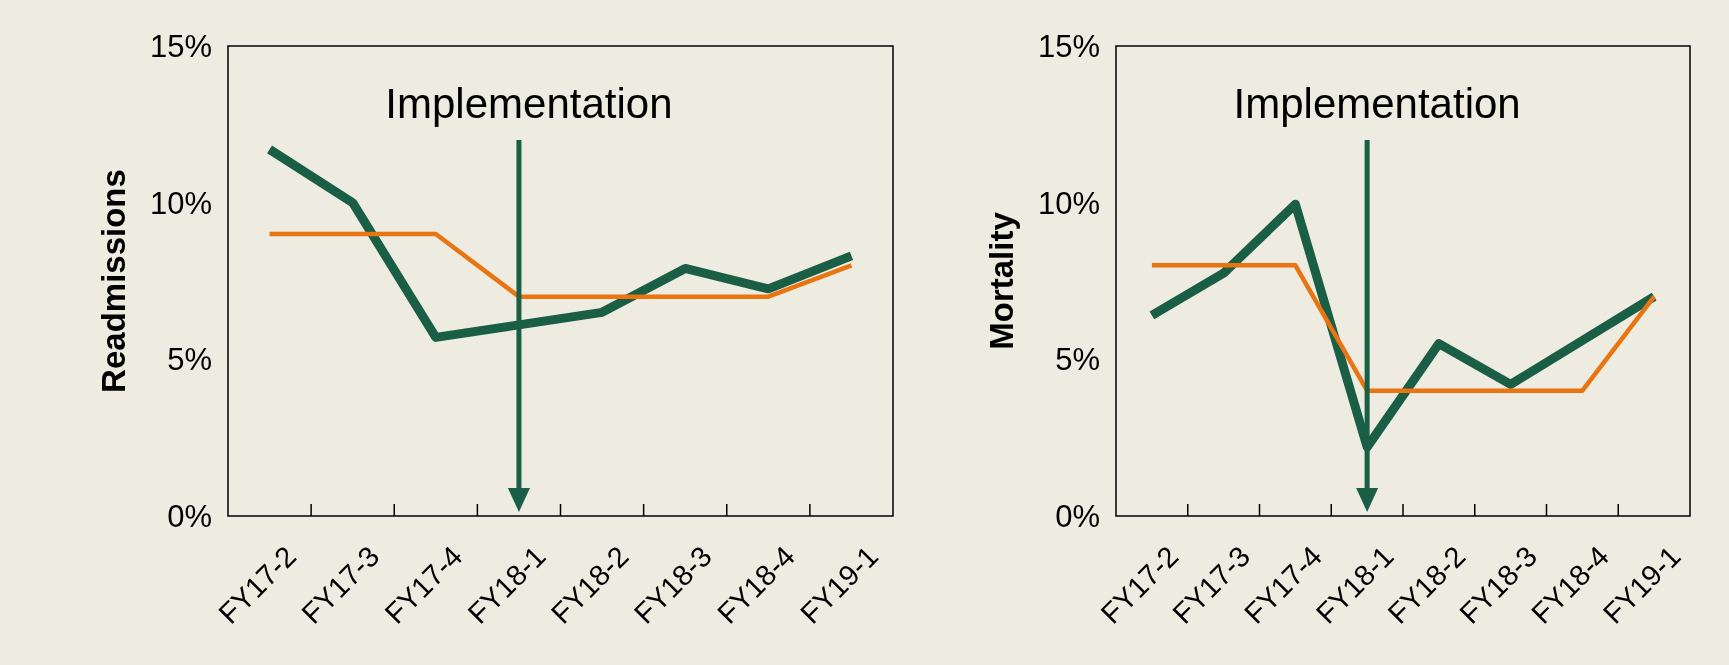  Describe the element at coordinates (1001, 280) in the screenshot. I see `y-axis-title: Mortality` at that location.